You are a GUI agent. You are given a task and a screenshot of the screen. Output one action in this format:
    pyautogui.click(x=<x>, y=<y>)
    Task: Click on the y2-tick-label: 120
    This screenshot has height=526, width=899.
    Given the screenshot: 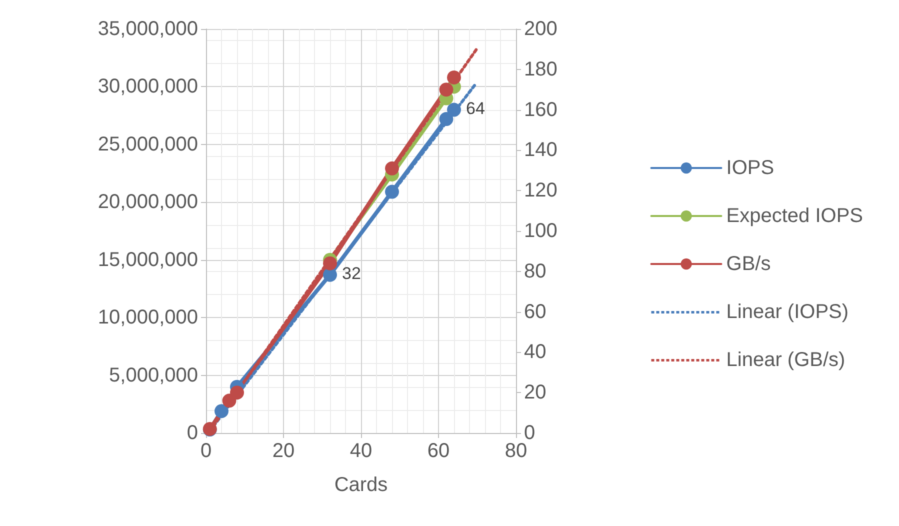 What is the action you would take?
    pyautogui.click(x=541, y=191)
    